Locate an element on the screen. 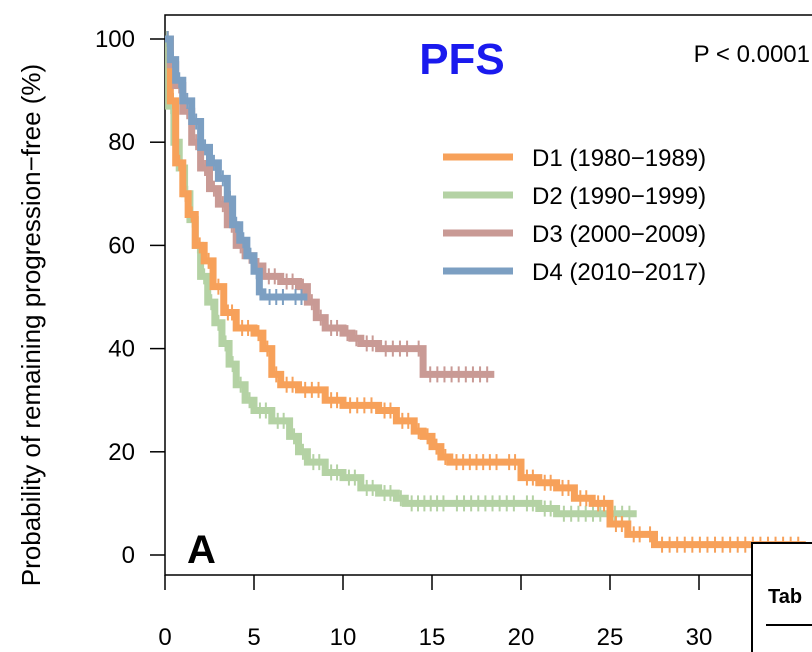 This screenshot has height=652, width=812. x-tick-label: 30 is located at coordinates (699, 637).